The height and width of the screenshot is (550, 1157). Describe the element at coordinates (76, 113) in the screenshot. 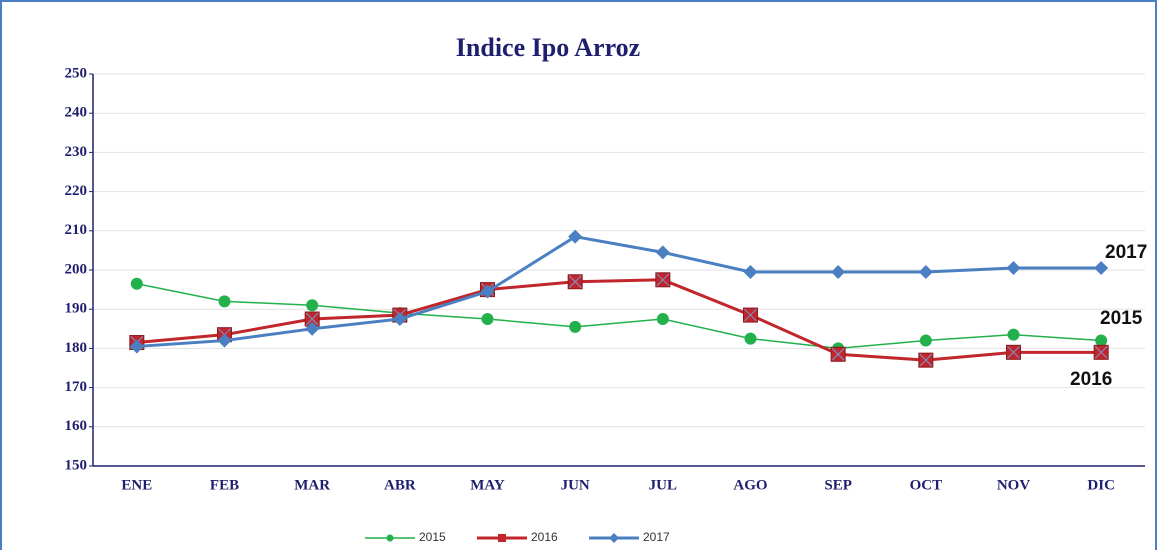

I see `y-tick-label: 240` at that location.